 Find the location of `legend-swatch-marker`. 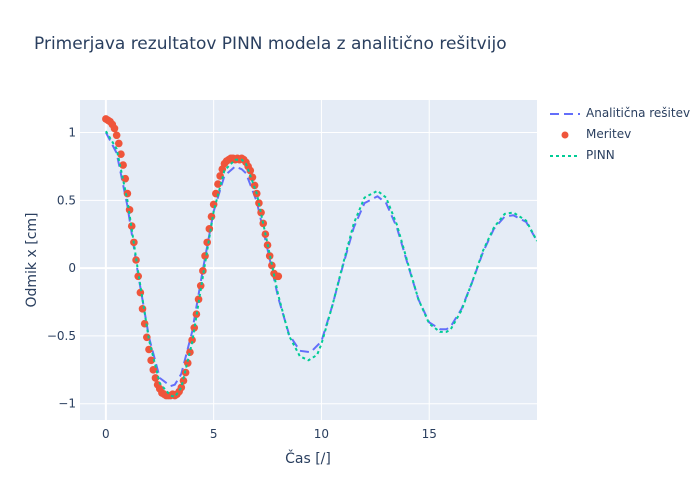

legend-swatch-marker is located at coordinates (565, 135).